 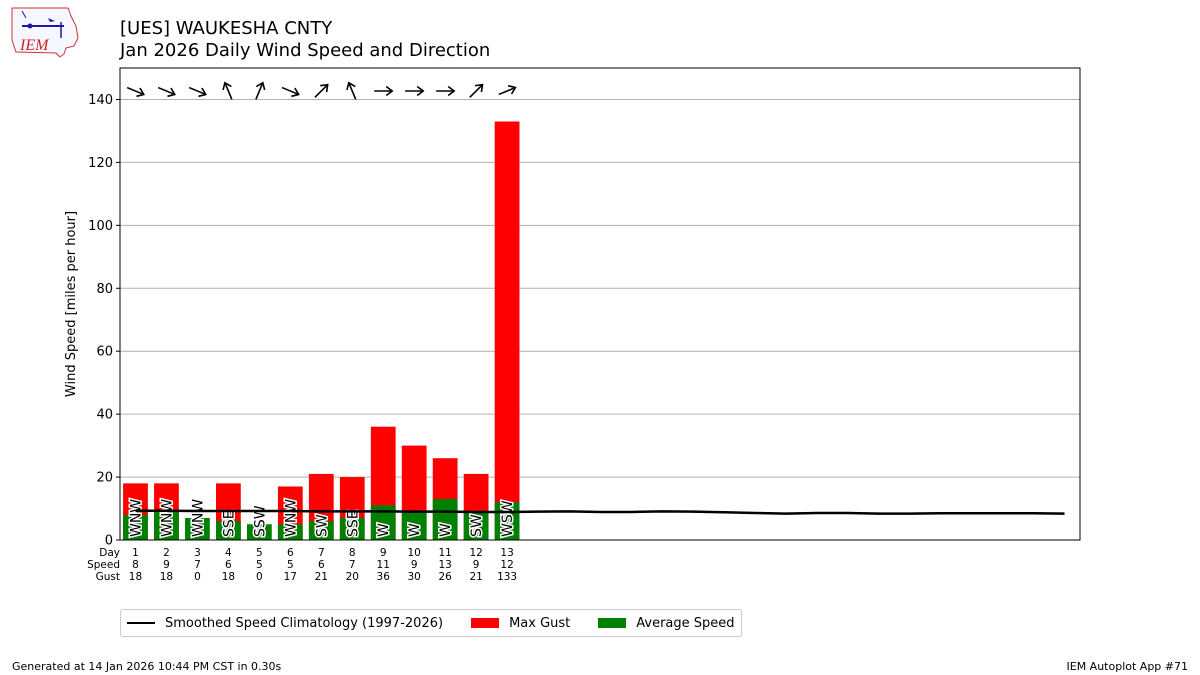 I want to click on legend-swatch-max-gust, so click(x=485, y=623).